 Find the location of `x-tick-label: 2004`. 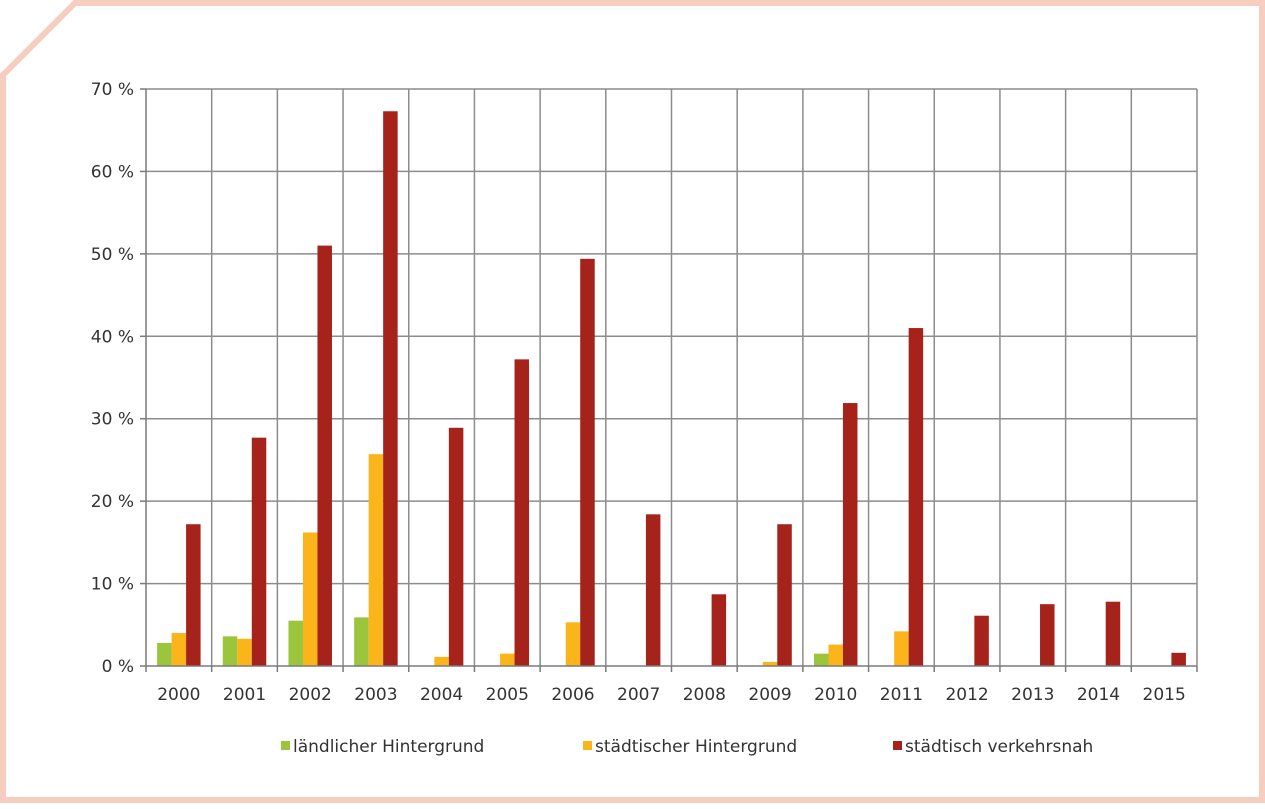

x-tick-label: 2004 is located at coordinates (441, 695).